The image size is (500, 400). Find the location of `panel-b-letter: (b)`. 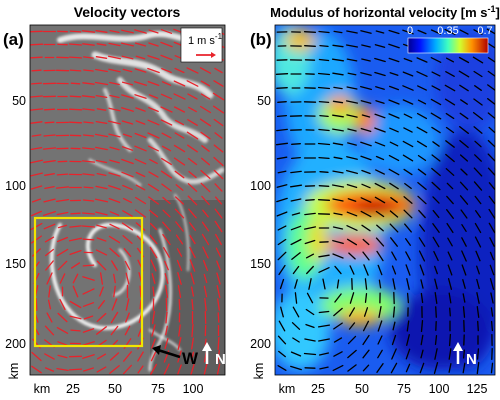

panel-b-letter: (b) is located at coordinates (261, 39).